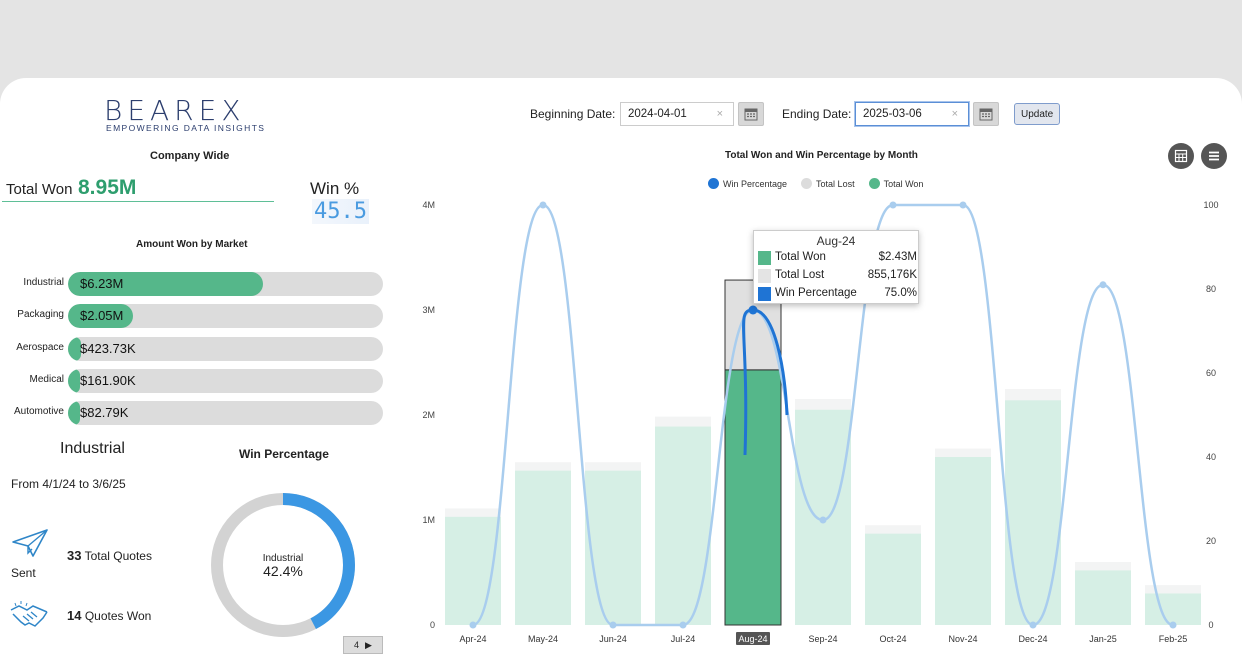 The width and height of the screenshot is (1242, 657). What do you see at coordinates (755, 183) in the screenshot?
I see `legend-label: Win Percentage` at bounding box center [755, 183].